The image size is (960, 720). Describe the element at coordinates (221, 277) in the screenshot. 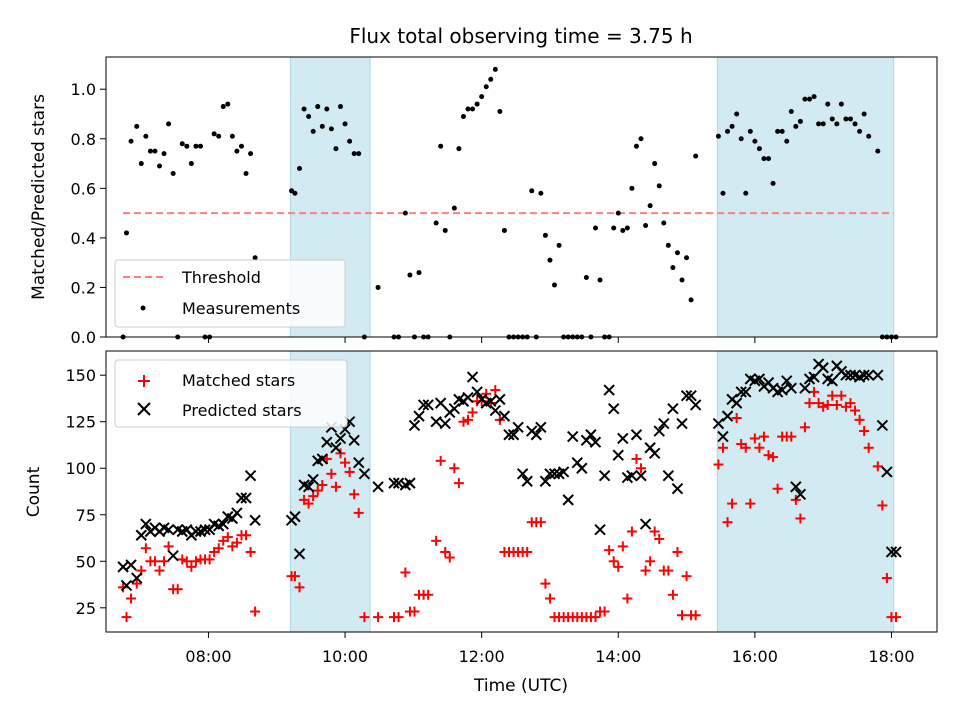

I see `legend-threshold-label: Threshold` at that location.